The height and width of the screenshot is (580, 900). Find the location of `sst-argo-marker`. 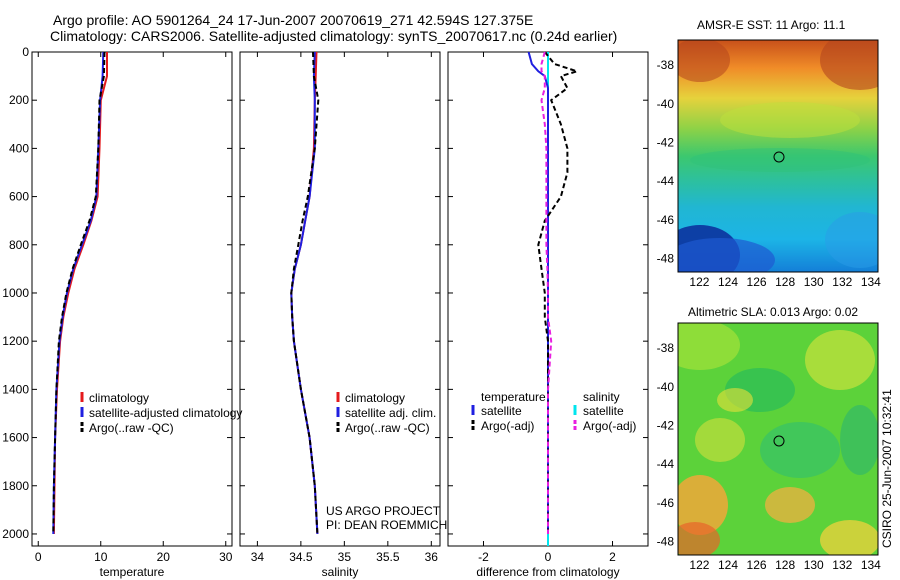

sst-argo-marker is located at coordinates (779, 157).